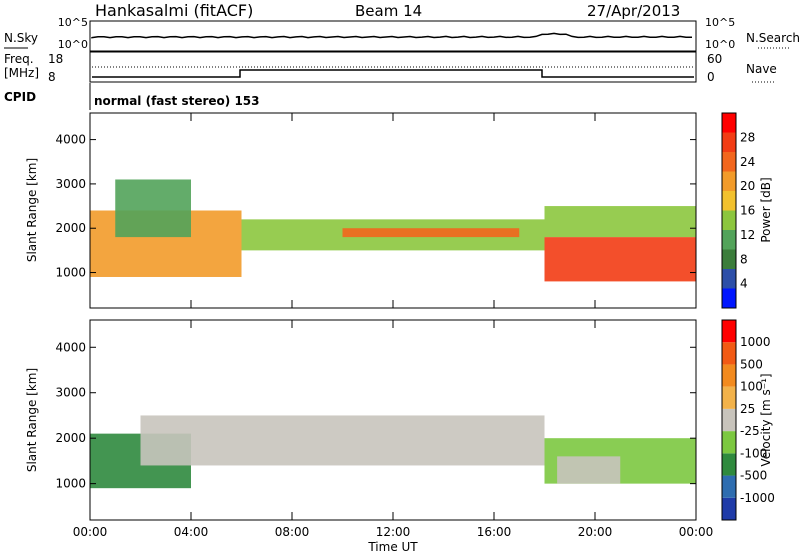 The image size is (800, 554). Describe the element at coordinates (753, 476) in the screenshot. I see `velocity-colorbar-tick-6: -500` at that location.